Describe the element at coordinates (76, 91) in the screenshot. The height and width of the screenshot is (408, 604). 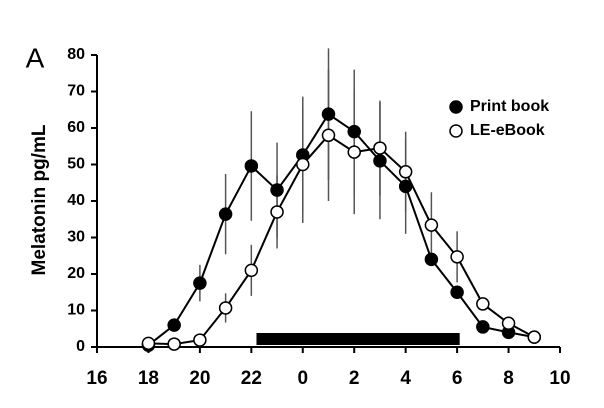
I see `y-tick-label: 70` at that location.